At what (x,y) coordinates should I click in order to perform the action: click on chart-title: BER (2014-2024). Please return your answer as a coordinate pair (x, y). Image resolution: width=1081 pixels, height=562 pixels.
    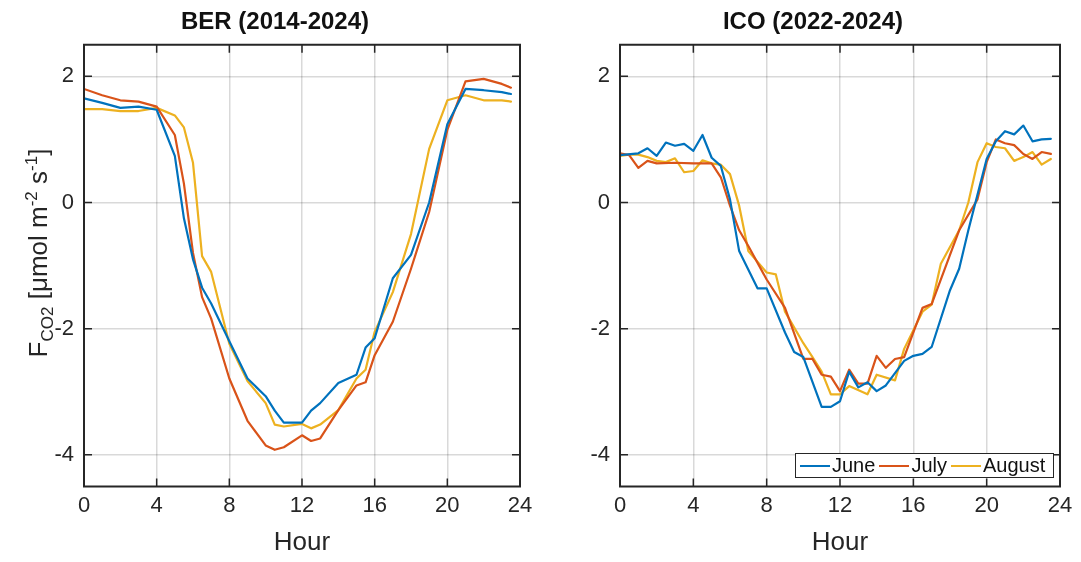
    Looking at the image, I should click on (275, 21).